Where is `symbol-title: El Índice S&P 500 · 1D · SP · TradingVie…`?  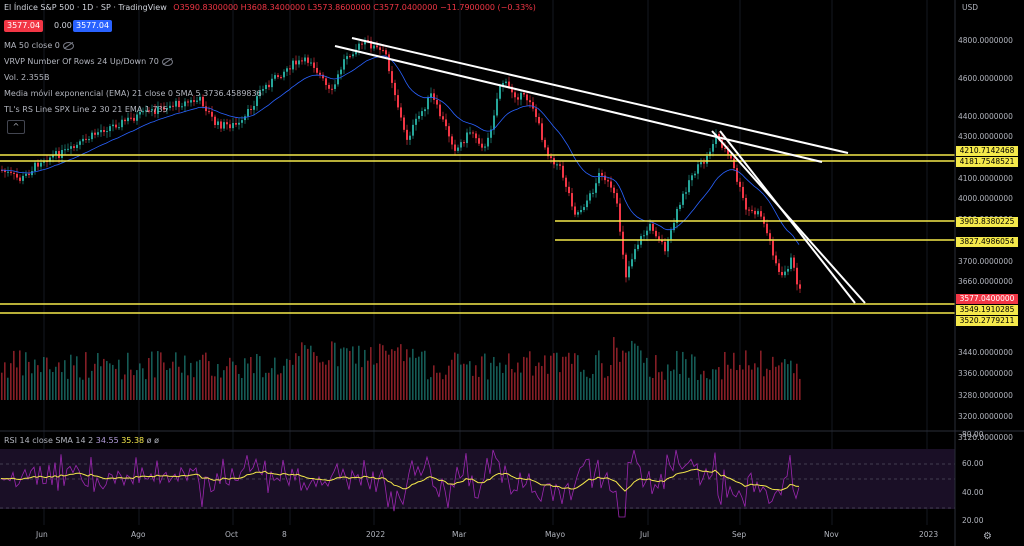
symbol-title: El Índice S&P 500 · 1D · SP · TradingVie… is located at coordinates (85, 7).